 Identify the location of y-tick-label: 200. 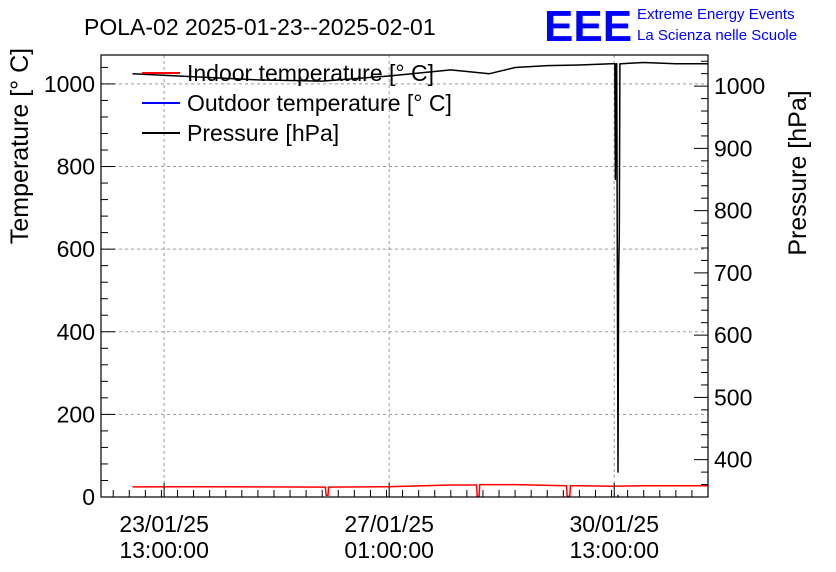
(76, 414).